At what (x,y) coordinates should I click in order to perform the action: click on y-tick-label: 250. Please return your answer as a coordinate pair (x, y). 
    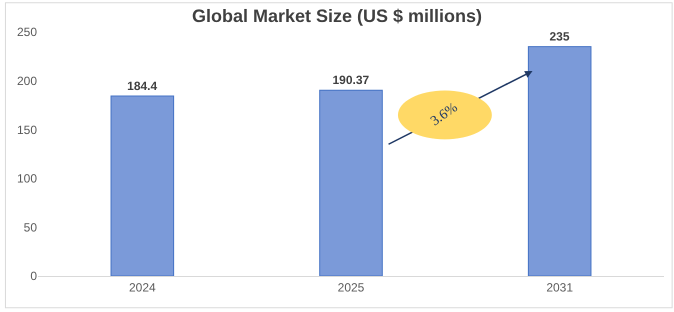
    Looking at the image, I should click on (27, 32).